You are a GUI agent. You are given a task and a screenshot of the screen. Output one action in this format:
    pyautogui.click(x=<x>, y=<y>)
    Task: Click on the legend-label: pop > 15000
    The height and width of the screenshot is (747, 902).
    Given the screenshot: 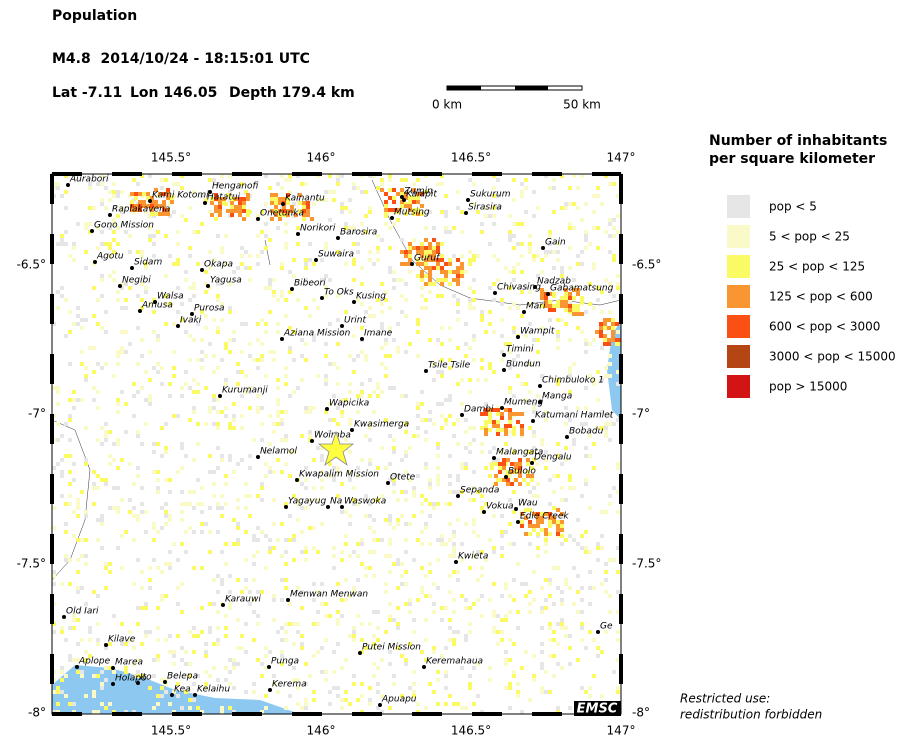 What is the action you would take?
    pyautogui.click(x=808, y=387)
    